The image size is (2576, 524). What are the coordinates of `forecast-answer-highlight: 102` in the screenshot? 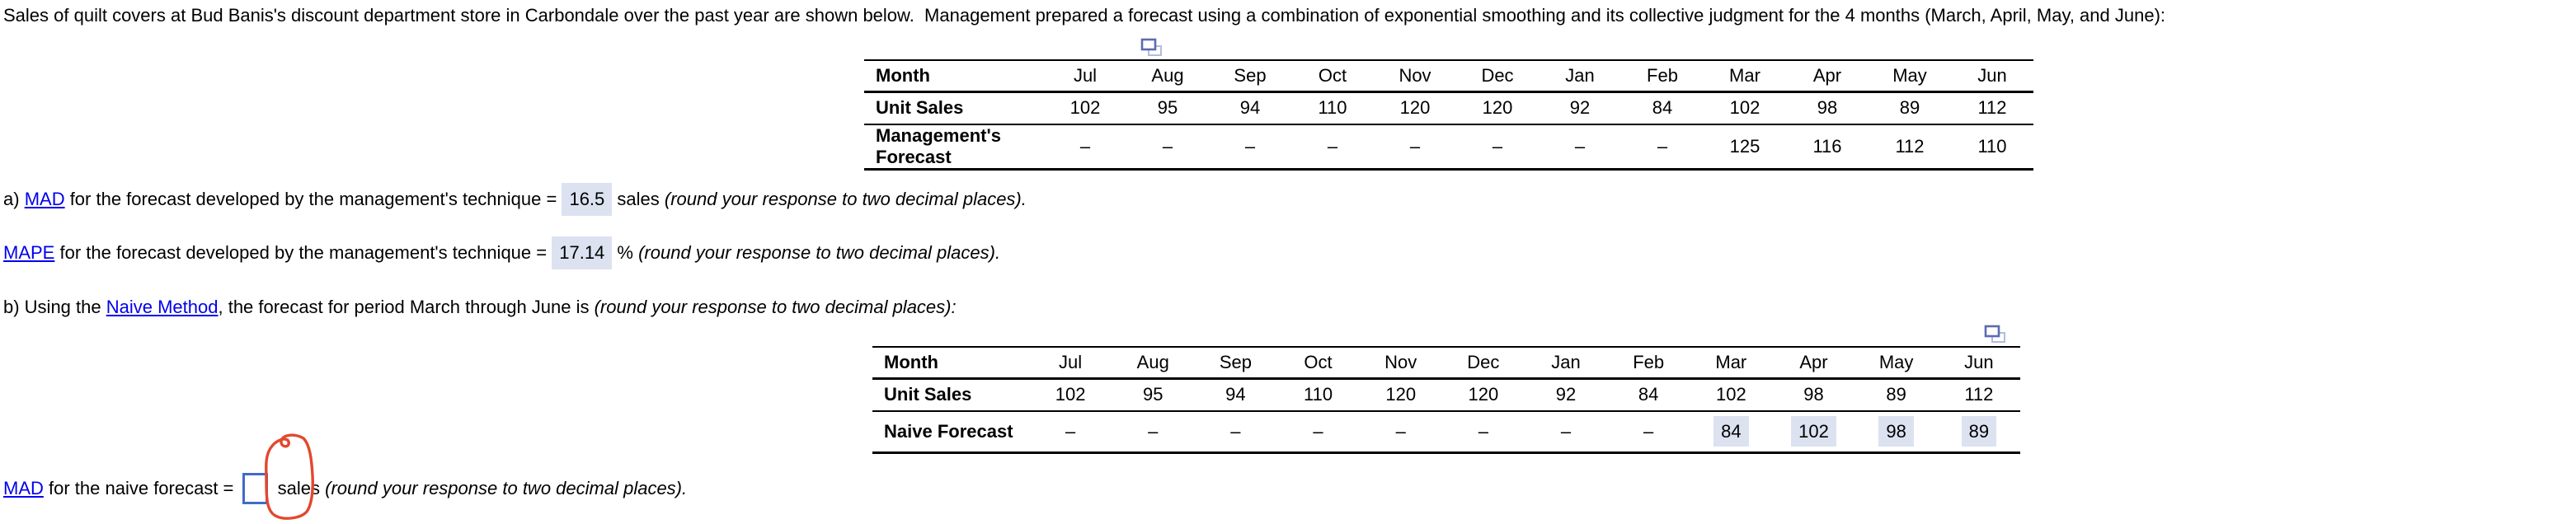 It's located at (1813, 431).